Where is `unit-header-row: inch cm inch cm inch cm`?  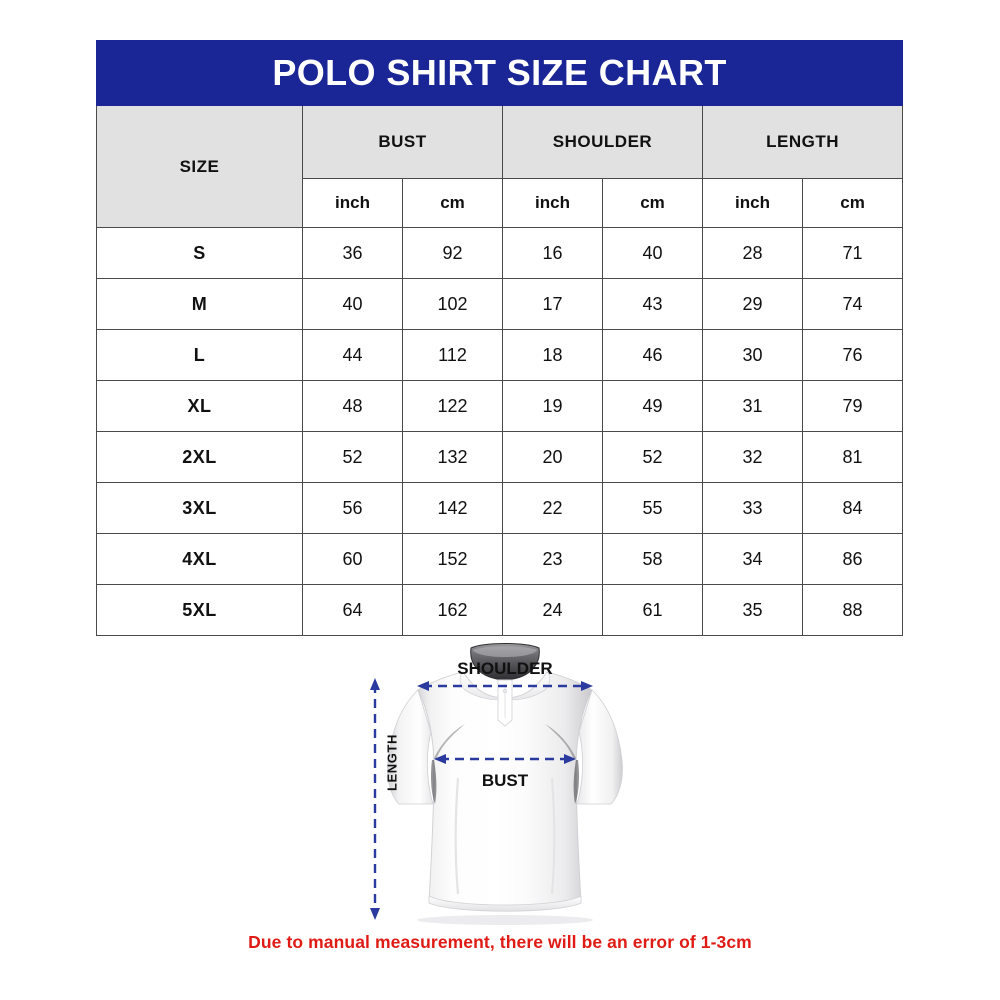
unit-header-row: inch cm inch cm inch cm is located at coordinates (500, 203).